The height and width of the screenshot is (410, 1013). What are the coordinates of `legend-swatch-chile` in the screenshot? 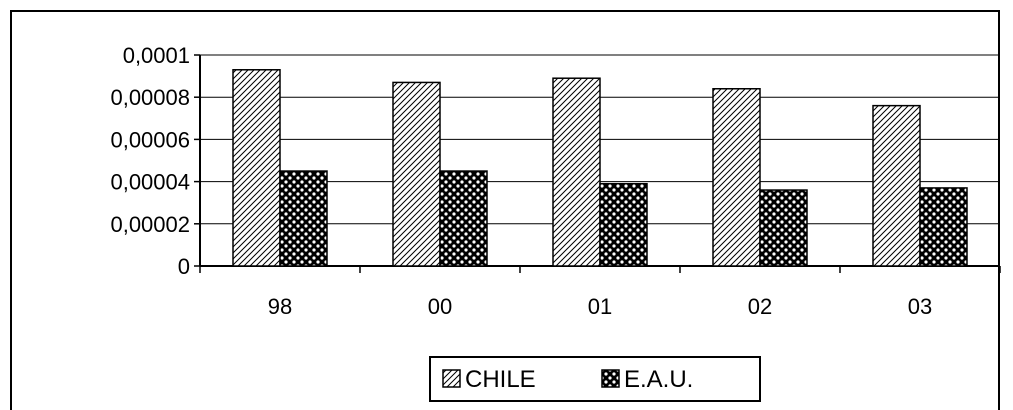 It's located at (451, 378).